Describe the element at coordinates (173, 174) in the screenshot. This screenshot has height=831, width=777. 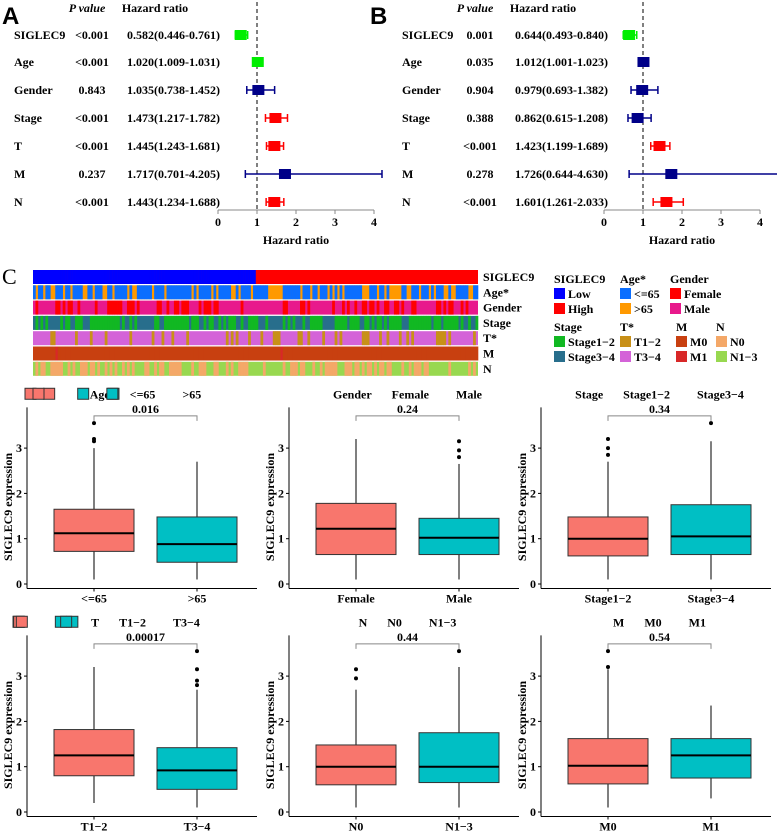
I see `row-hr-text: 1.717(0.701-4.205)` at that location.